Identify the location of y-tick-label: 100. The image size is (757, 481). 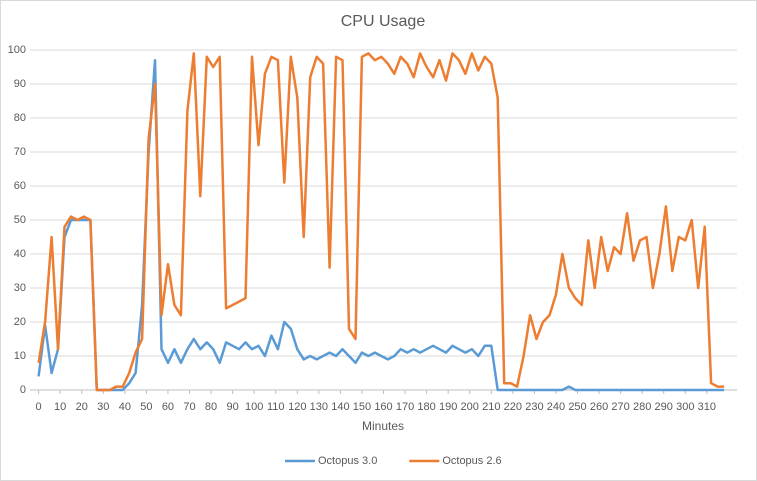
(17, 50).